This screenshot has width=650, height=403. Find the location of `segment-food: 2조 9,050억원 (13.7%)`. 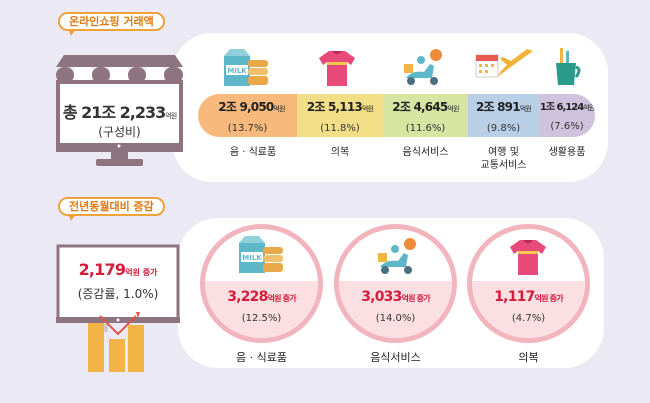

segment-food: 2조 9,050억원 (13.7%) is located at coordinates (247, 115).